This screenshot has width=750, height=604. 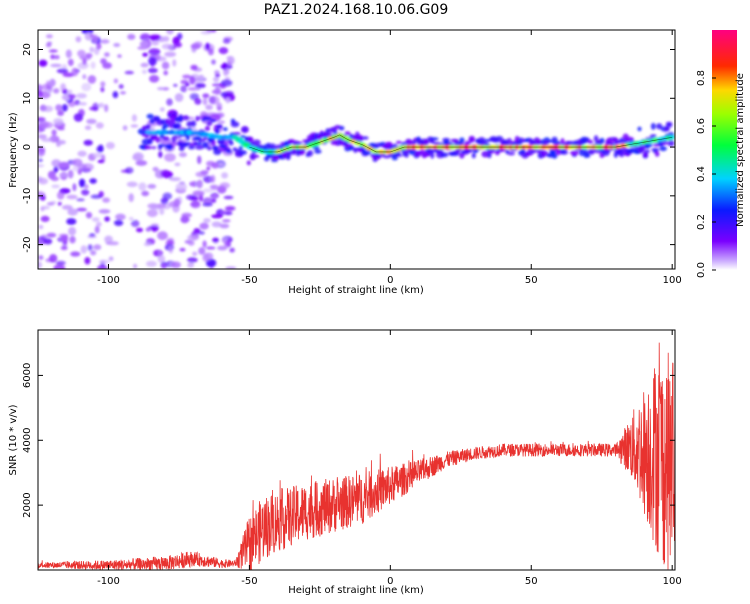 What do you see at coordinates (27, 504) in the screenshot?
I see `snr-y-tick-label: 2000` at bounding box center [27, 504].